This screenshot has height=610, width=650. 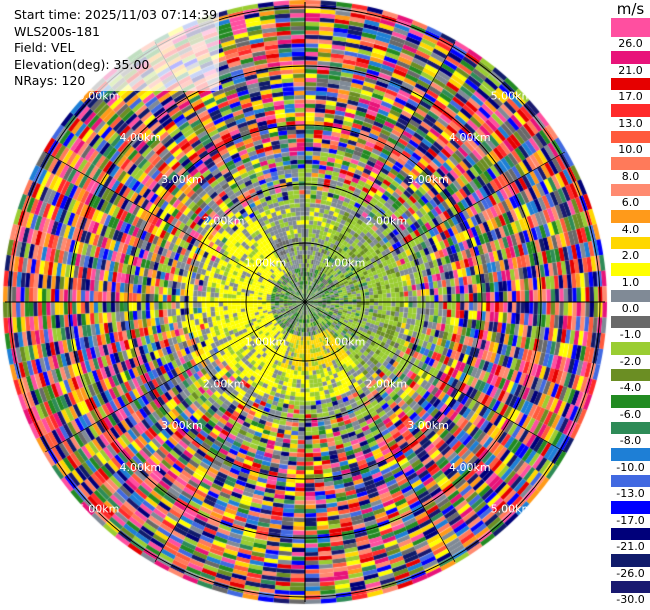 I want to click on colorbar-tick-label: -17.0, so click(x=630, y=520).